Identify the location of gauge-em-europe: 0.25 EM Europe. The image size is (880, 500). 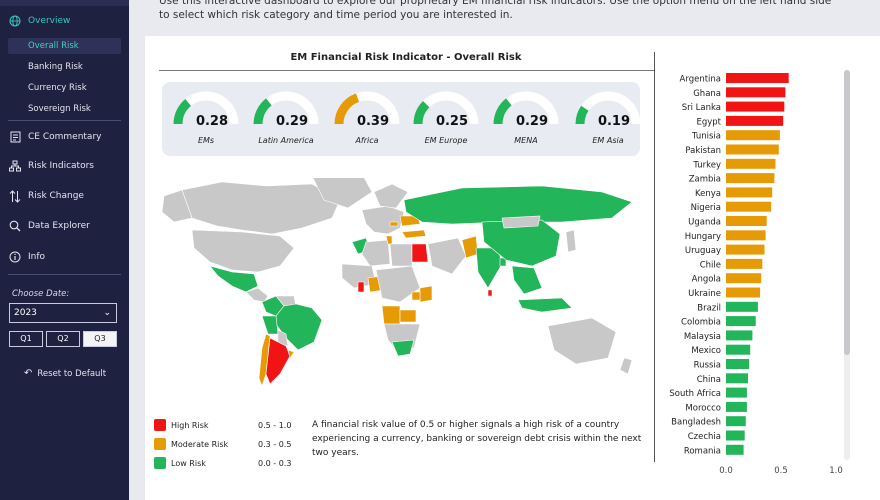
(446, 121).